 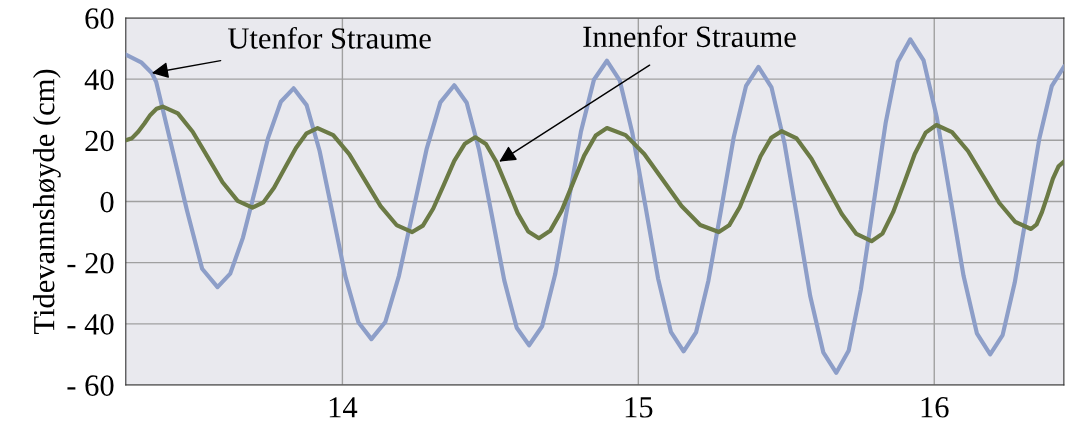 What do you see at coordinates (343, 407) in the screenshot?
I see `x-tick-label: 14` at bounding box center [343, 407].